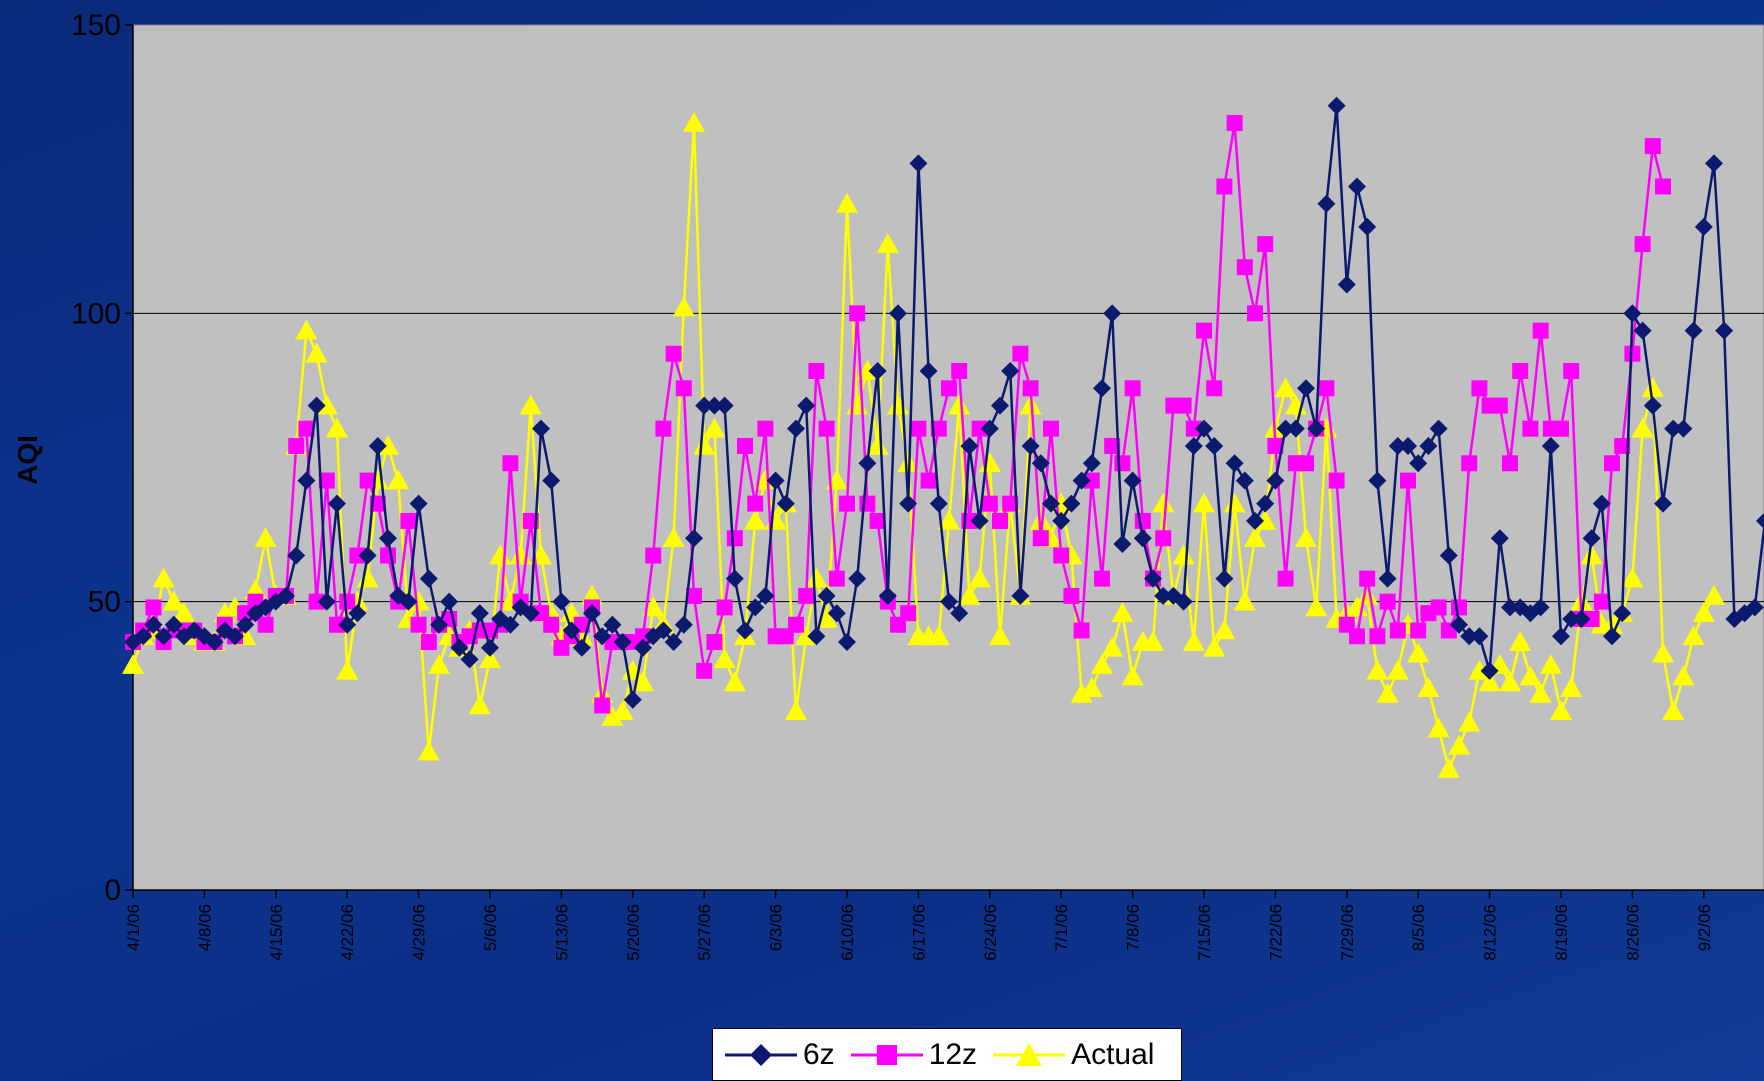 The image size is (1764, 1081). Describe the element at coordinates (953, 1054) in the screenshot. I see `legend-label: 12z` at that location.